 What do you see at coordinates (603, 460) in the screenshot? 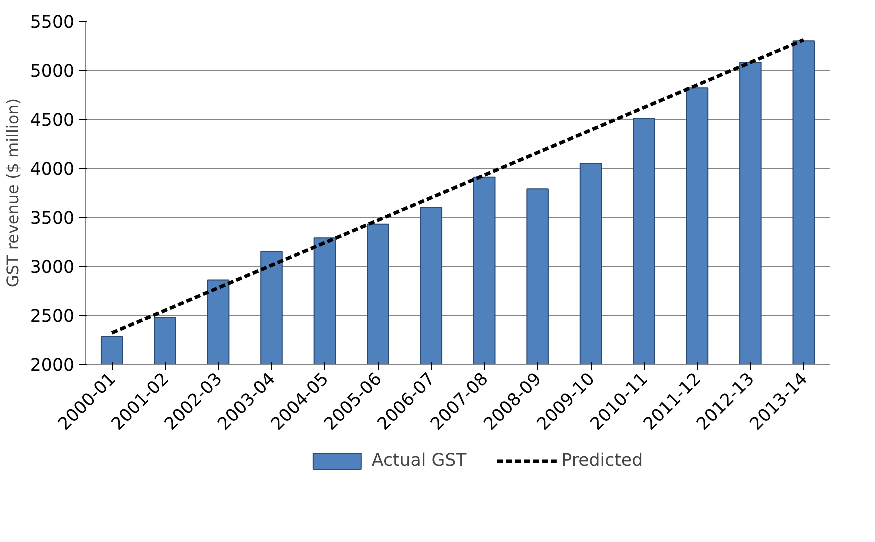
I see `legend-label: Predicted` at bounding box center [603, 460].